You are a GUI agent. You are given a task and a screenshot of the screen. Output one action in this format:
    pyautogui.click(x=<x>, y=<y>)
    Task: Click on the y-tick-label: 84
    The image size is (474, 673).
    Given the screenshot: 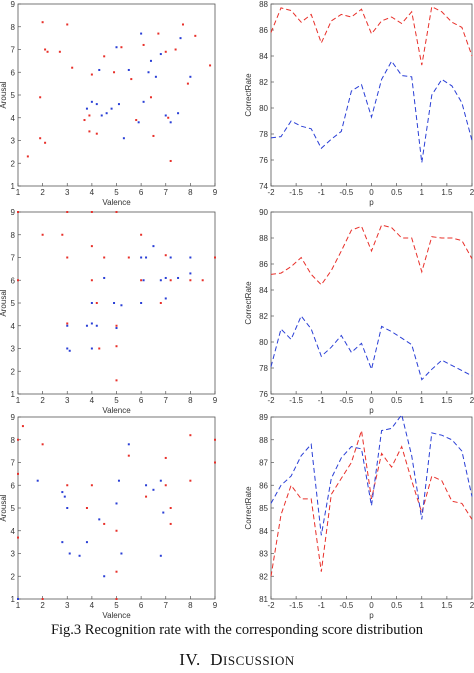 What is the action you would take?
    pyautogui.click(x=263, y=290)
    